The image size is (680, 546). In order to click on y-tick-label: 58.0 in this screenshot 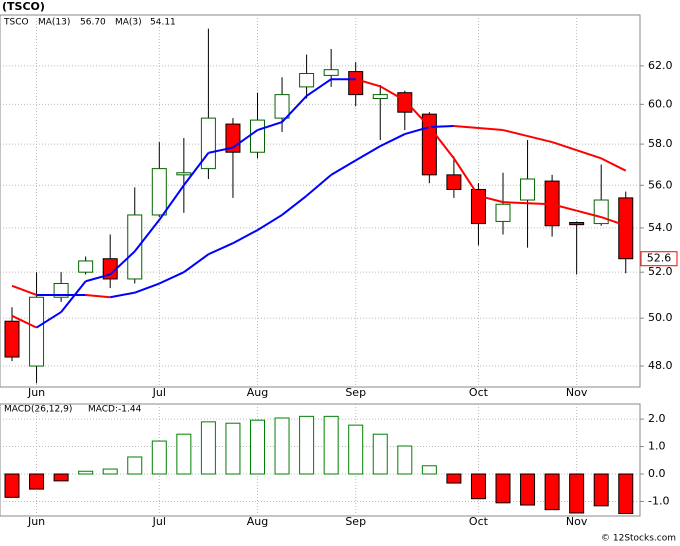, I will do `click(660, 143)`.